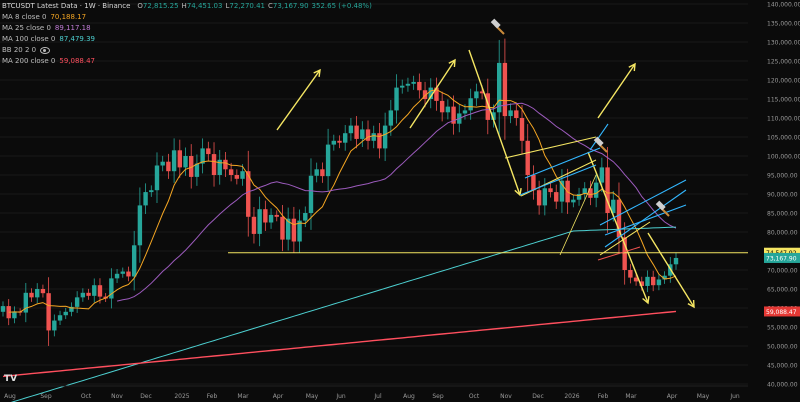 This screenshot has height=402, width=800. I want to click on symbol-title: BTCUSDT Latest Data · 1W · Binance, so click(66, 6).